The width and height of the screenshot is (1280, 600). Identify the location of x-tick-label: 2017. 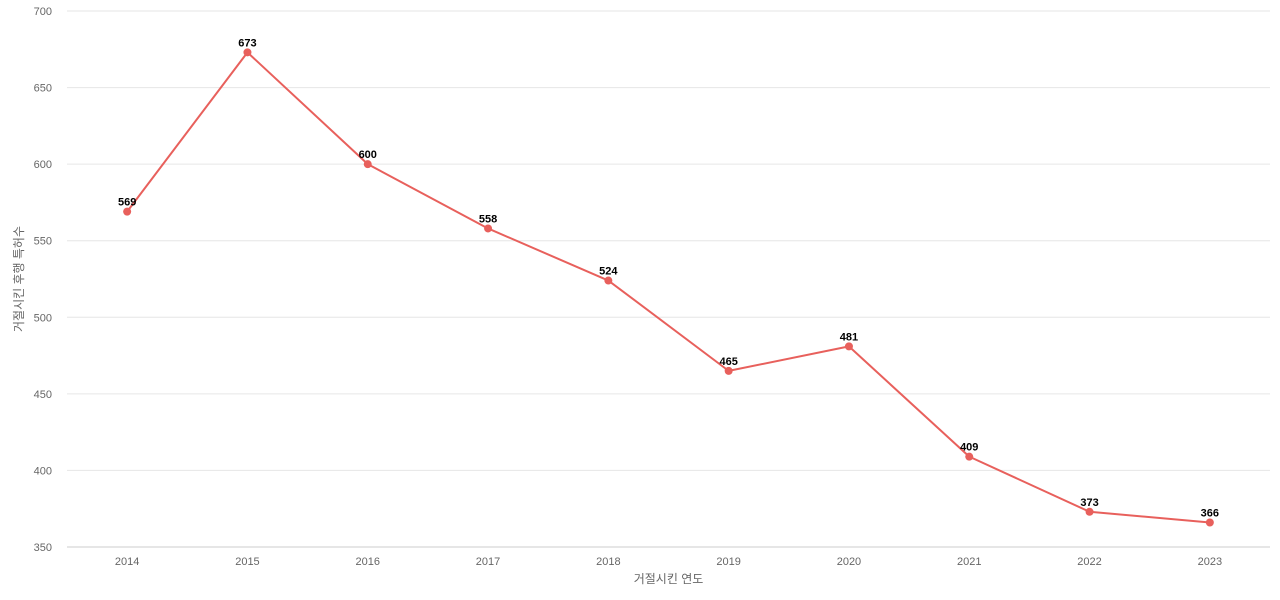
(488, 562).